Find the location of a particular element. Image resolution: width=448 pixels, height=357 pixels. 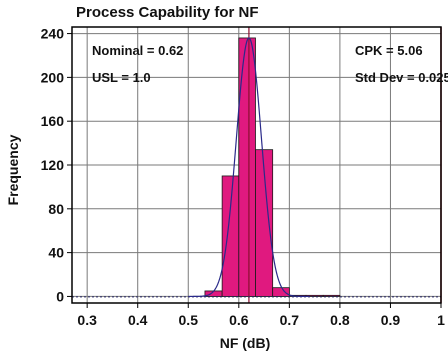

x-tick-label: 0.6 is located at coordinates (239, 320).